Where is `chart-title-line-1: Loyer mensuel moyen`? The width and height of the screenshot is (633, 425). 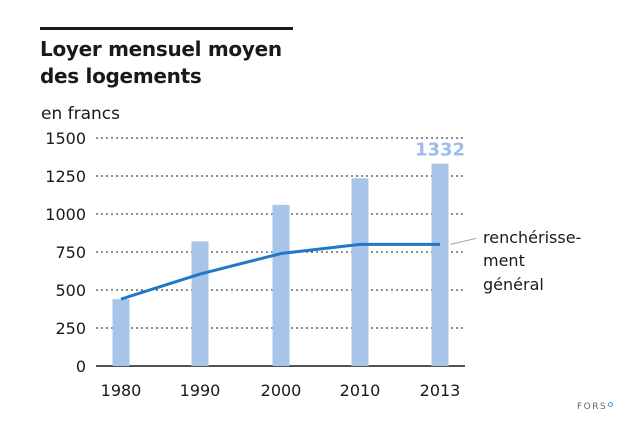 chart-title-line-1: Loyer mensuel moyen is located at coordinates (161, 49).